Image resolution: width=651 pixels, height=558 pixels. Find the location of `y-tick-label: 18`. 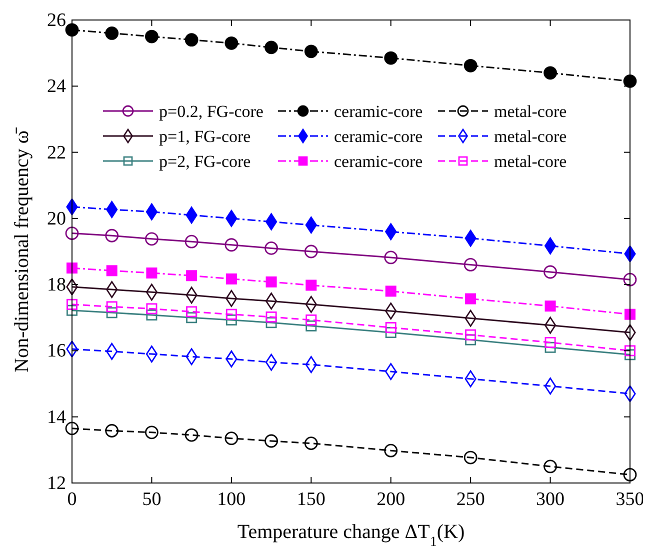

y-tick-label: 18 is located at coordinates (56, 285).